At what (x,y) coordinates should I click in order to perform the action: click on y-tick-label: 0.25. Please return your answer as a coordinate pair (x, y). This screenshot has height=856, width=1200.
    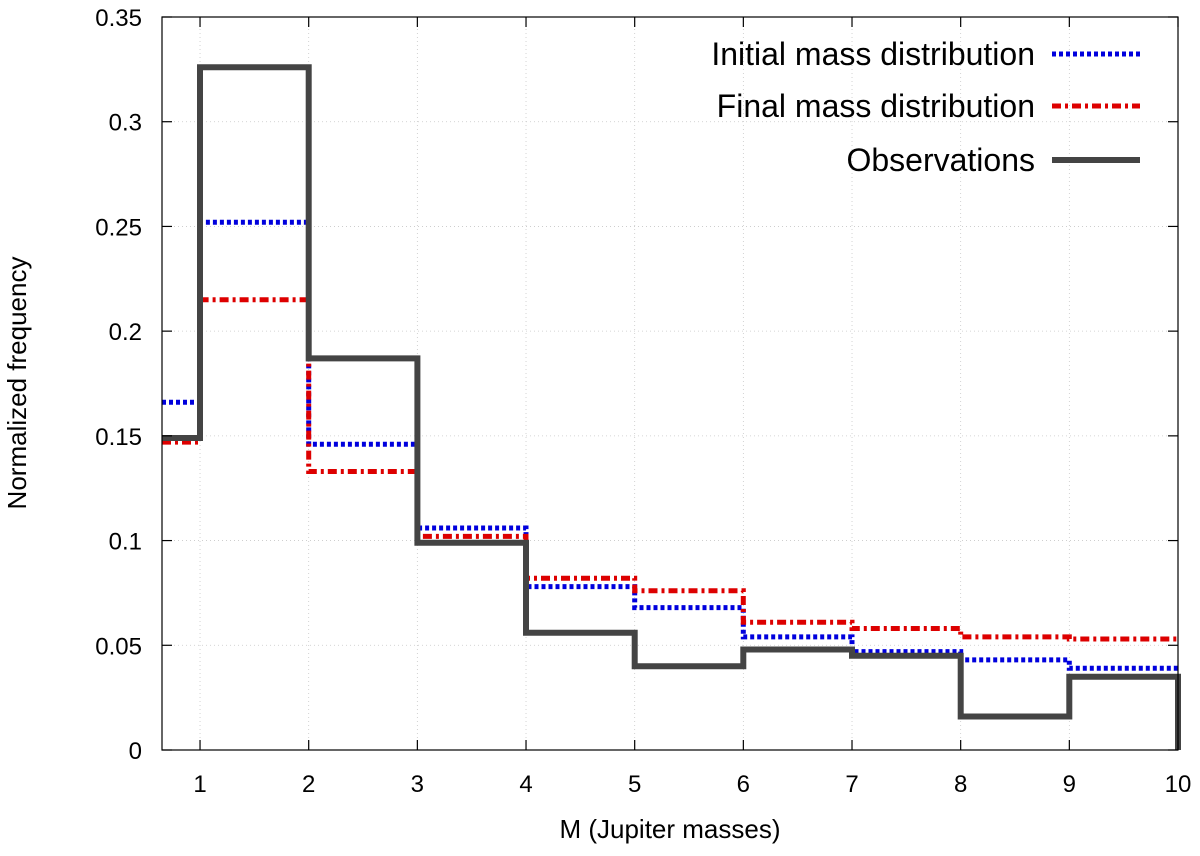
    Looking at the image, I should click on (118, 227).